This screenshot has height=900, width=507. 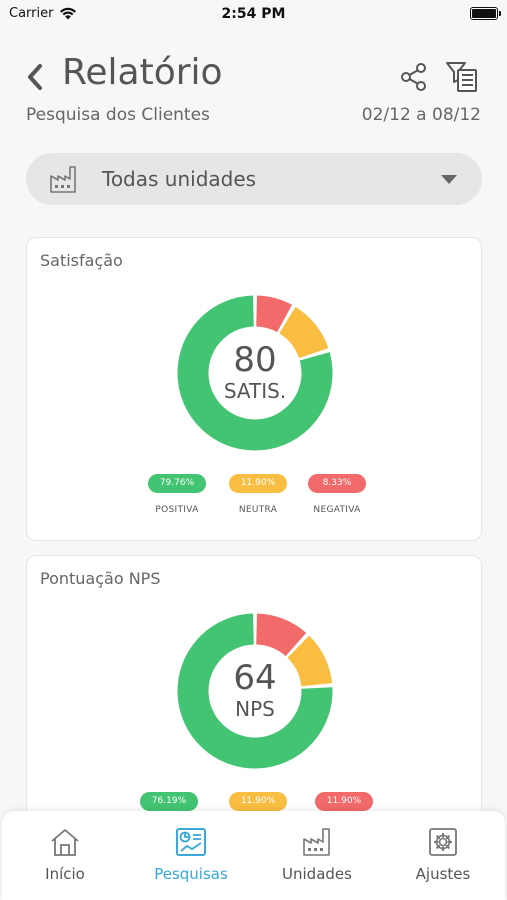 What do you see at coordinates (65, 874) in the screenshot?
I see `tab-label: Início` at bounding box center [65, 874].